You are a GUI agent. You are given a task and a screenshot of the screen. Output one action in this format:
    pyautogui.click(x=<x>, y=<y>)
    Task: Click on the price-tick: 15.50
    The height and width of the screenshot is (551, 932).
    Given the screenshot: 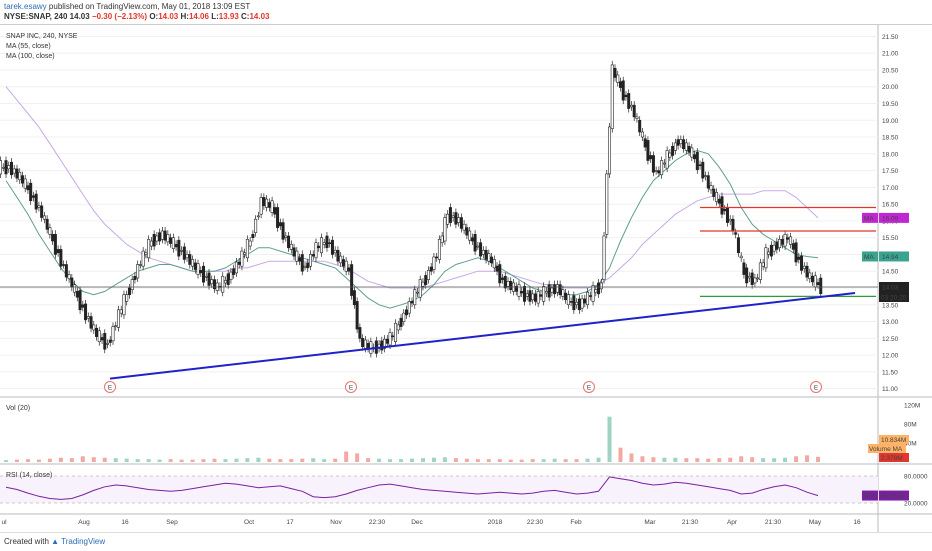 What is the action you would take?
    pyautogui.click(x=890, y=238)
    